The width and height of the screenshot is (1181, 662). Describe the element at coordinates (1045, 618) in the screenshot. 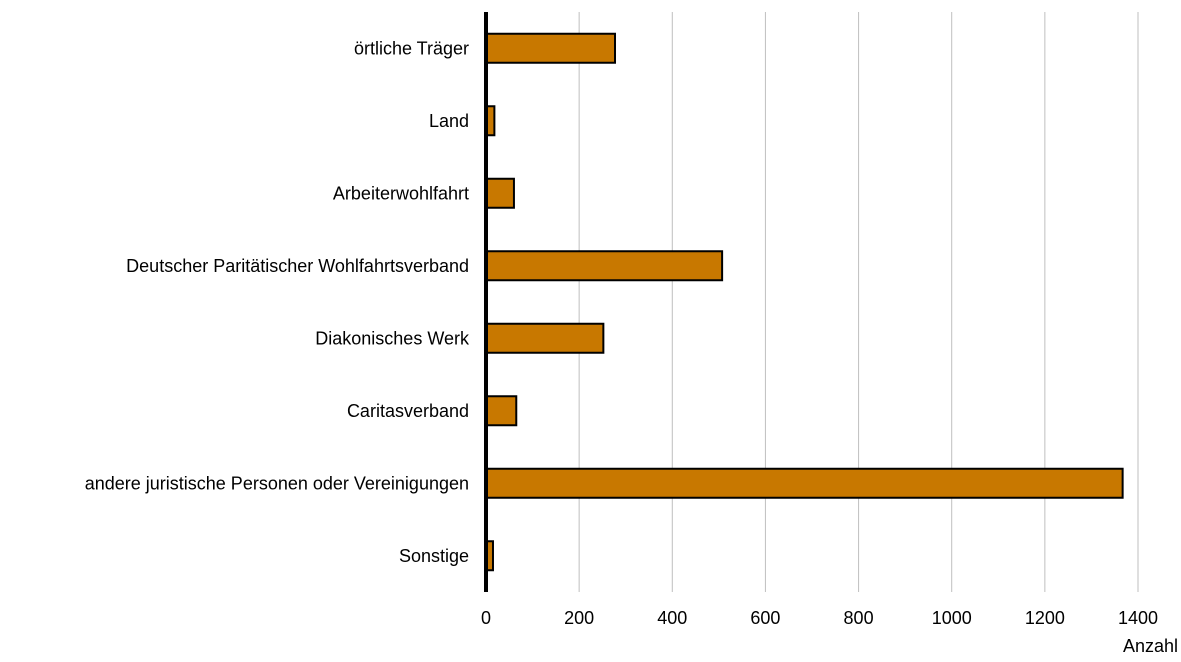

I see `x-tick-label-1200: 1200` at that location.